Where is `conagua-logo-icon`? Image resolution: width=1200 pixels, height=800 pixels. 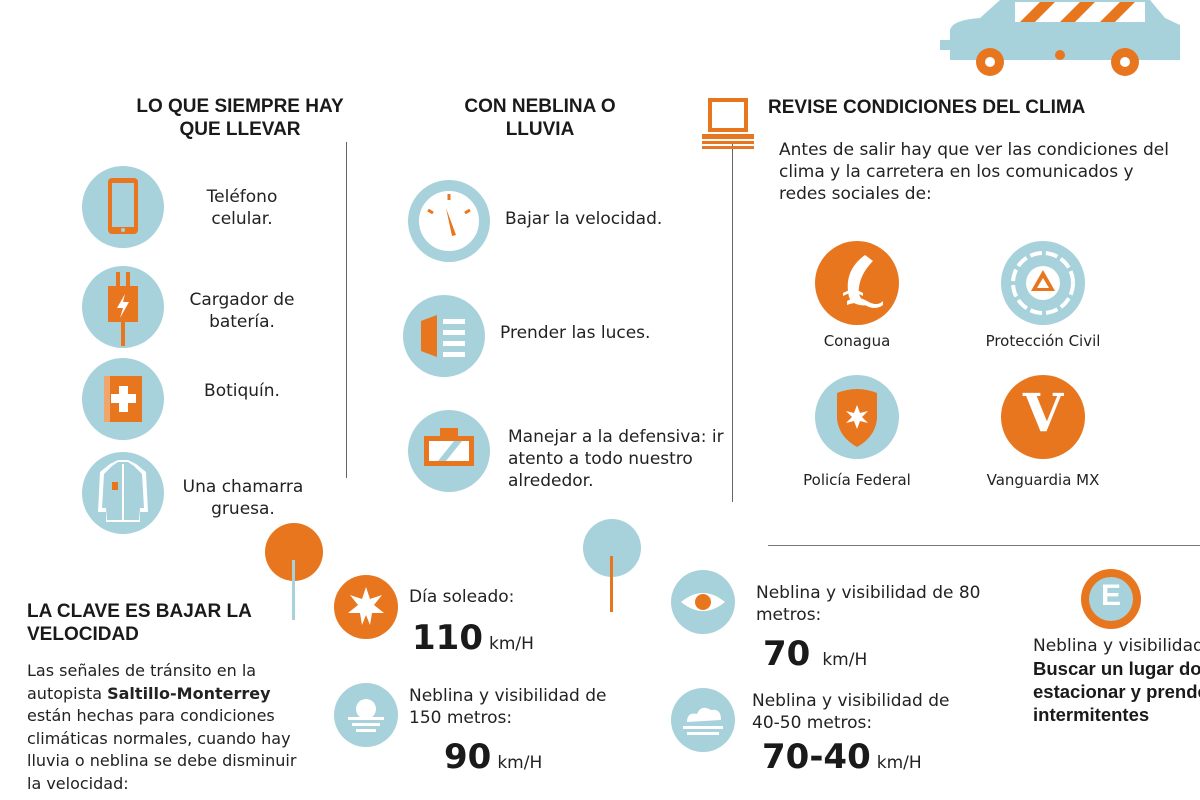
conagua-logo-icon is located at coordinates (857, 283).